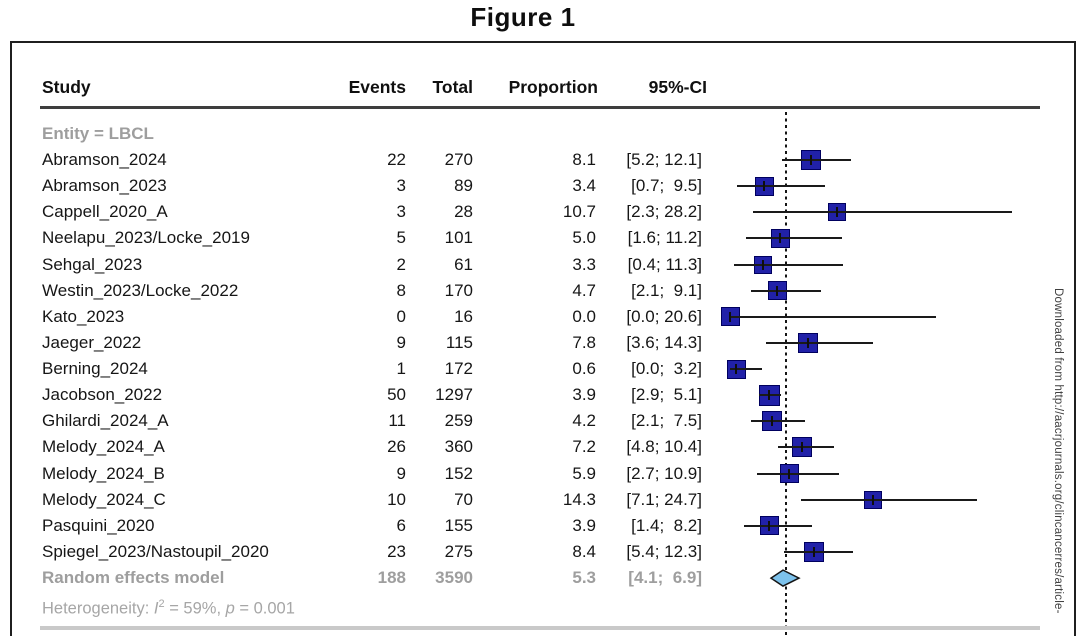 The height and width of the screenshot is (636, 1080). I want to click on study-label: Westin_2023/Locke_2022, so click(140, 290).